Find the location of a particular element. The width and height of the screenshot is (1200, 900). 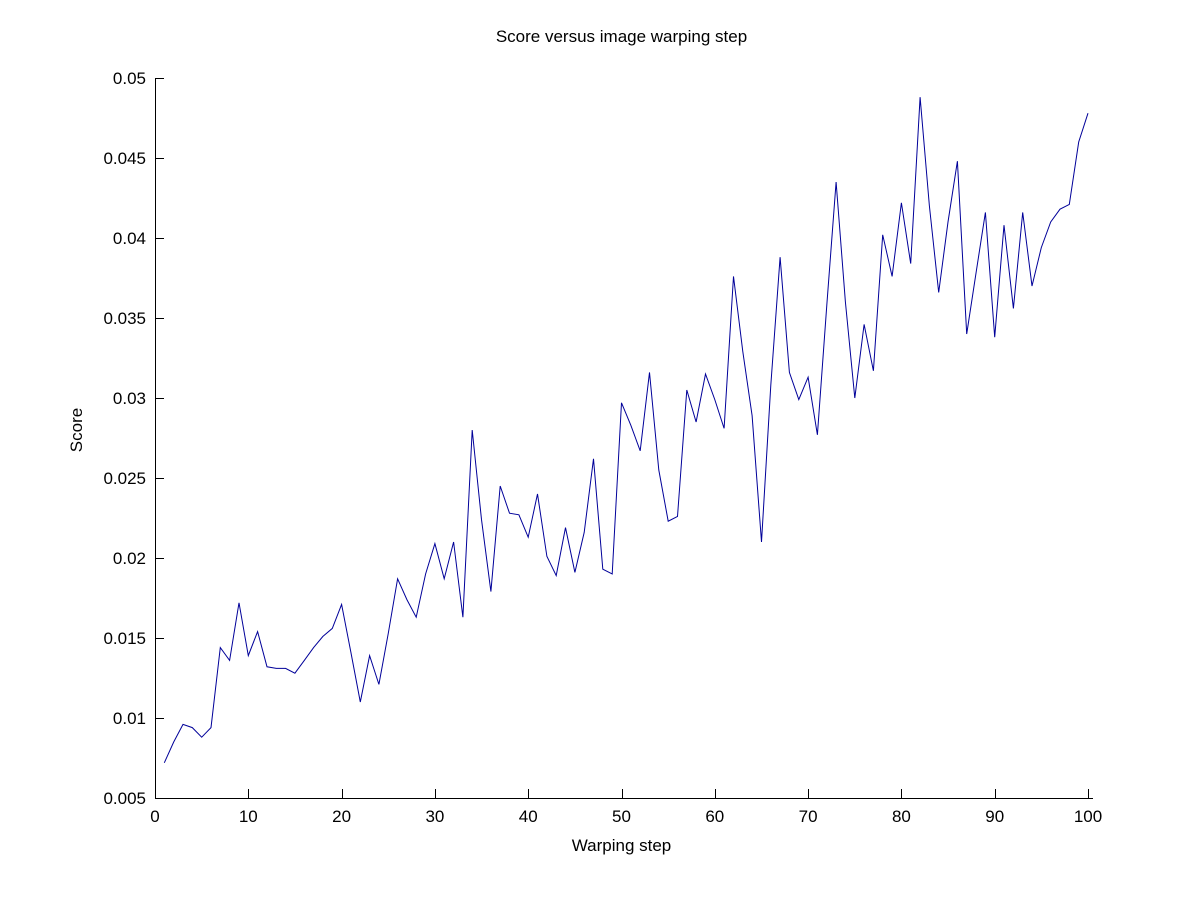

y-tick-label: 0.03 is located at coordinates (129, 398).